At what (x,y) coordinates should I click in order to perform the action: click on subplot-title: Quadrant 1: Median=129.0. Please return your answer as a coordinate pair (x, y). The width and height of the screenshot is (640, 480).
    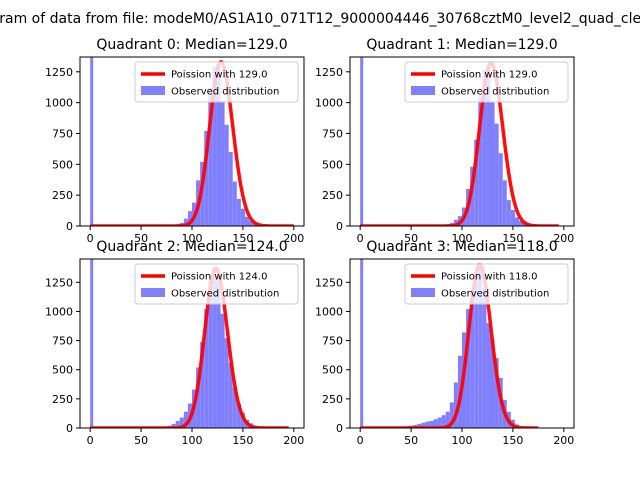
    Looking at the image, I should click on (461, 45).